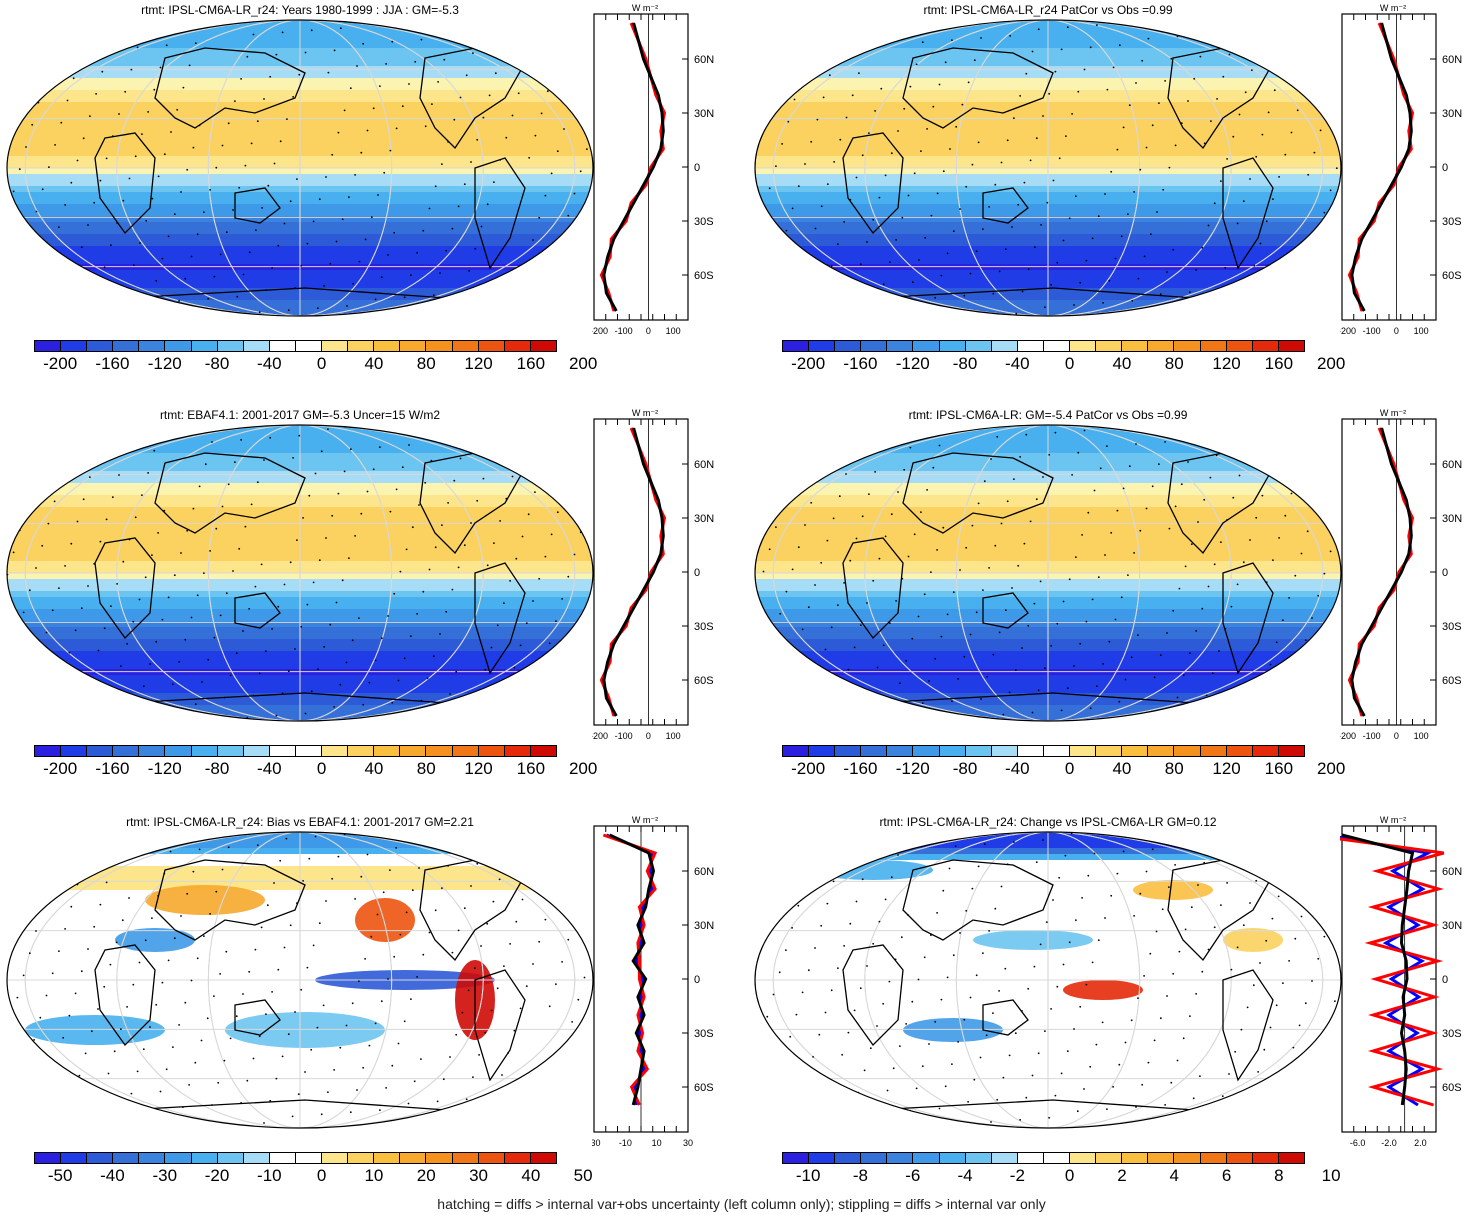 The image size is (1483, 1215). What do you see at coordinates (860, 1175) in the screenshot?
I see `colorbar-tick-label: -8` at bounding box center [860, 1175].